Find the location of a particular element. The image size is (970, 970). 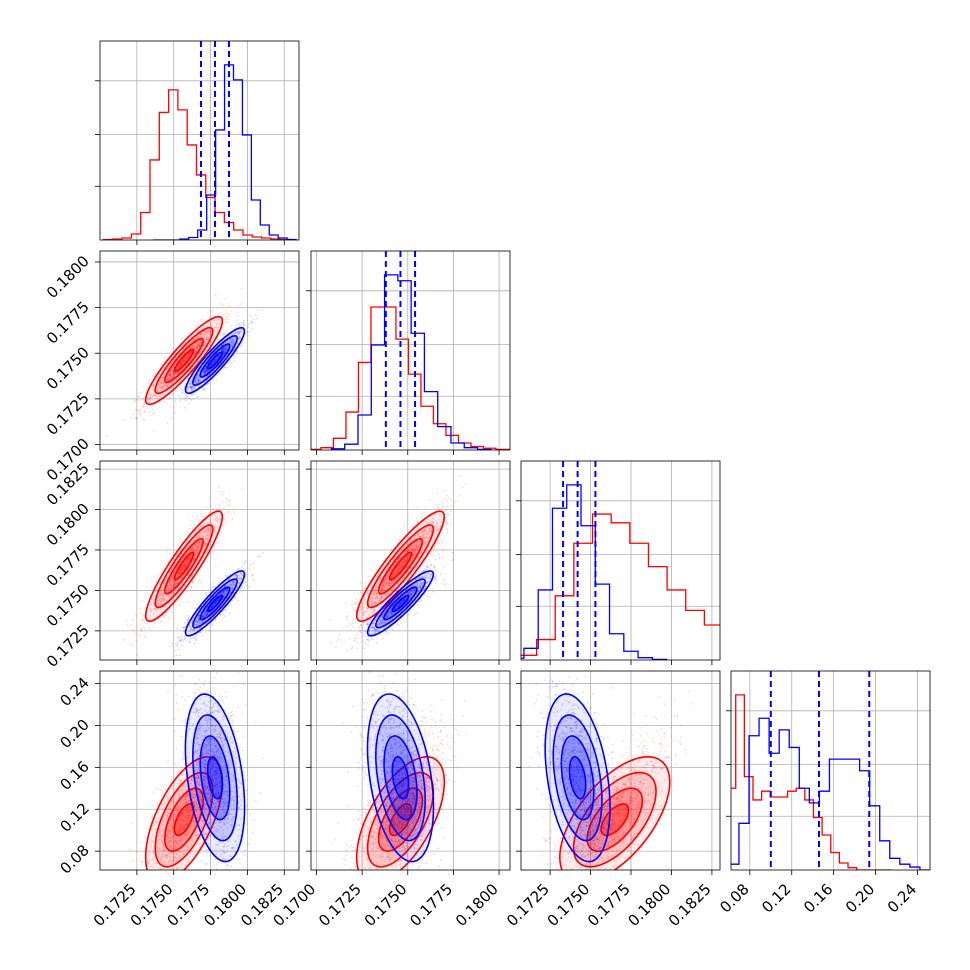

panel-content is located at coordinates (410, 350).